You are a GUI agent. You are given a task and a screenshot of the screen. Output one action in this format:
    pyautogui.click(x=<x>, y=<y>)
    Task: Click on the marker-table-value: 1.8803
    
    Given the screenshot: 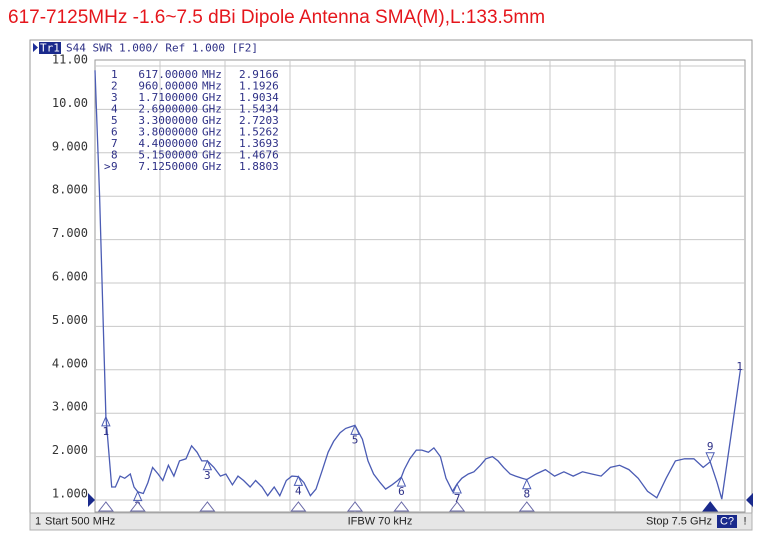 What is the action you would take?
    pyautogui.click(x=259, y=166)
    